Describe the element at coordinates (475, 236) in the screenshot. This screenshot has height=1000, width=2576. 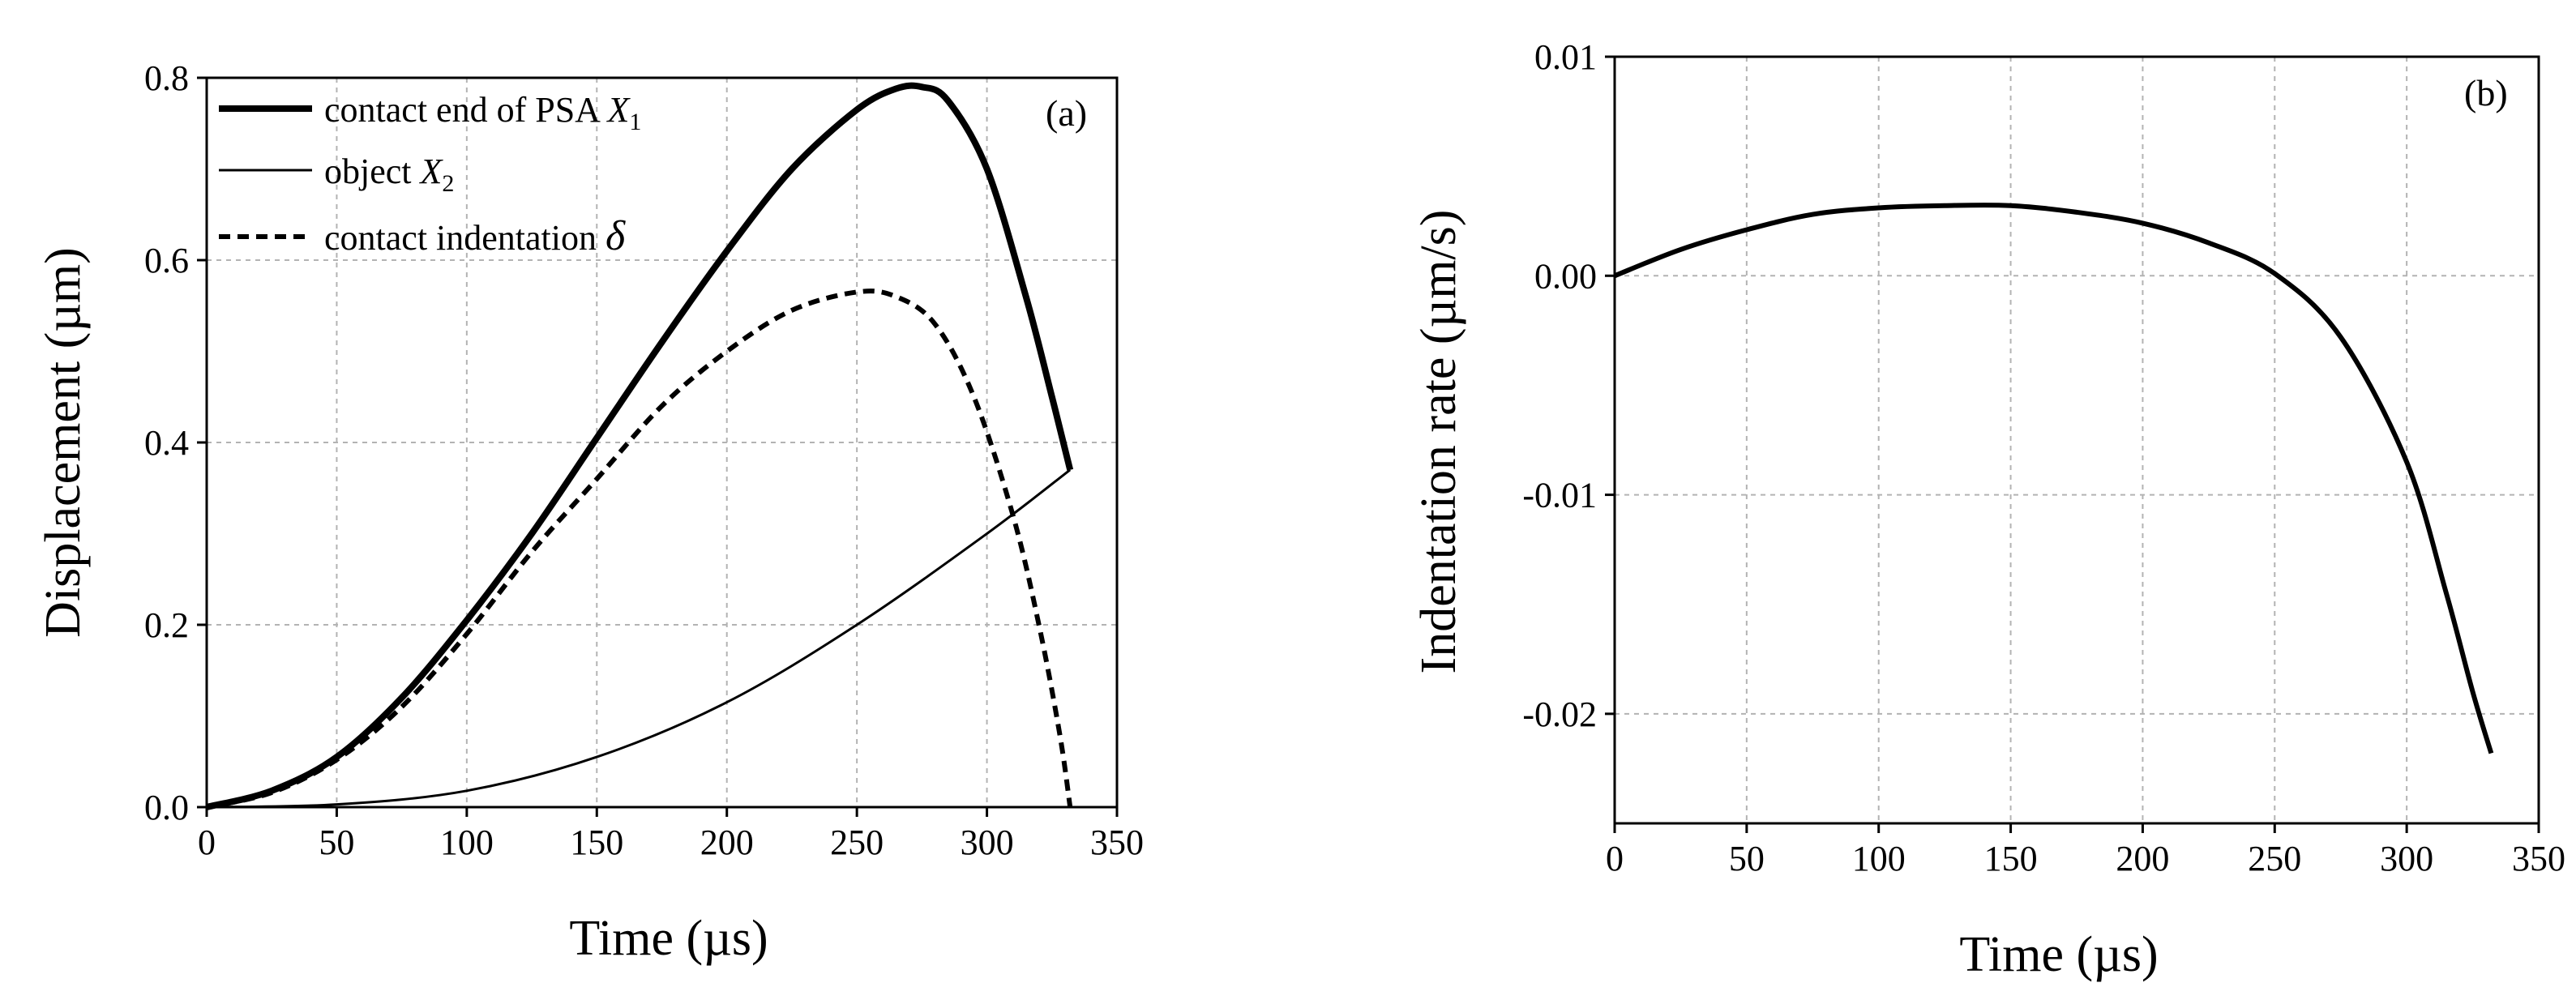
I see `legend-entry-delta: contact indentation δ` at that location.